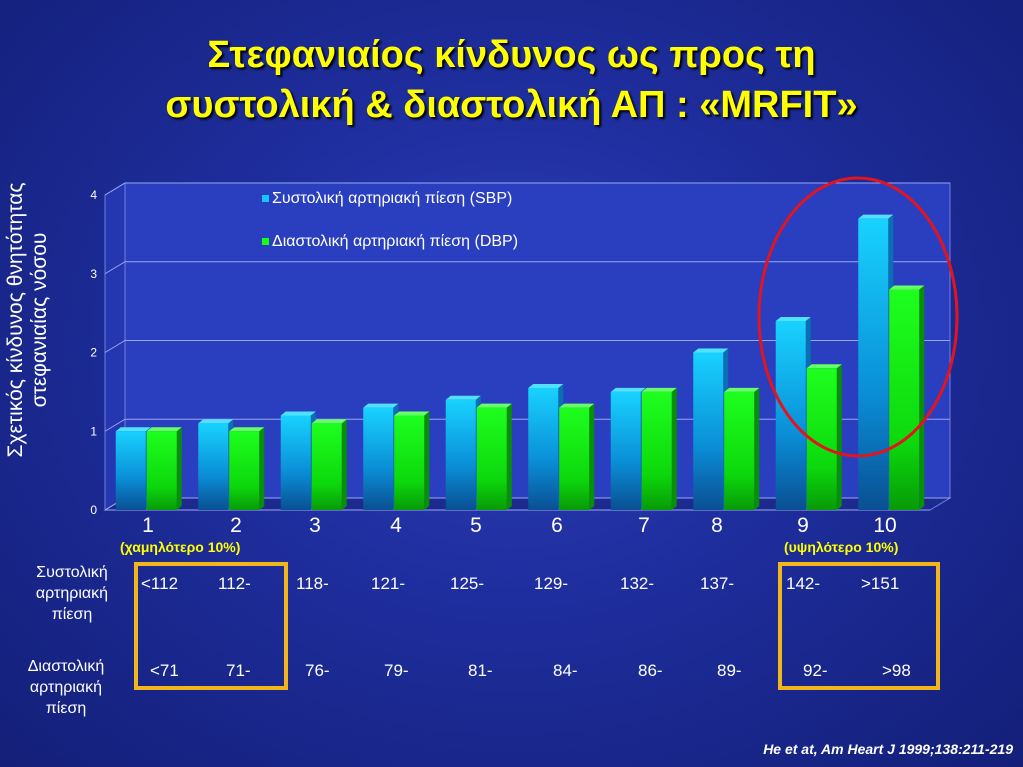  What do you see at coordinates (72, 572) in the screenshot?
I see `sbp-row-label-line-1: Συστολική` at bounding box center [72, 572].